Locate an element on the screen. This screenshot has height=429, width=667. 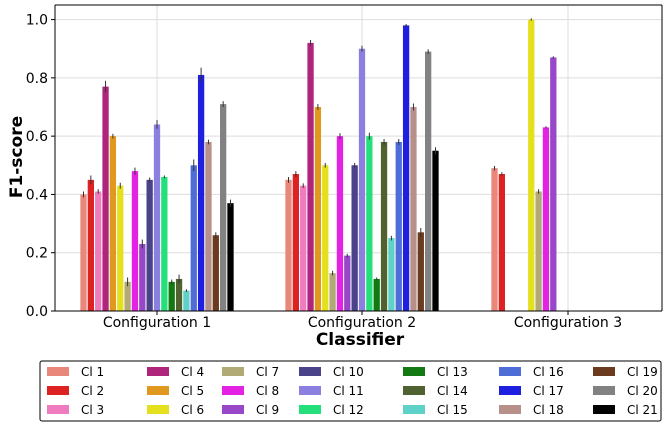
legend-label: Cl 20 is located at coordinates (642, 391).